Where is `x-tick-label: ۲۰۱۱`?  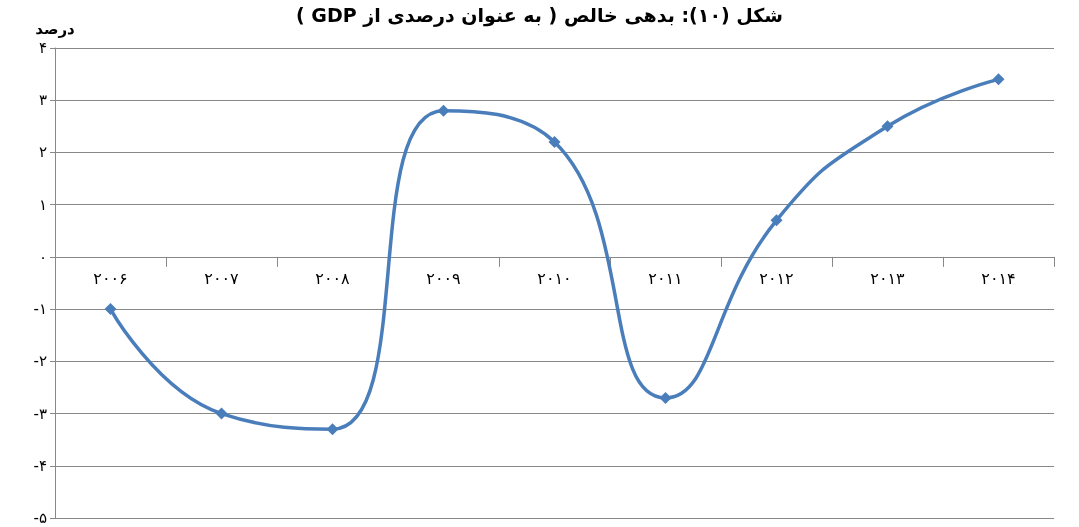 x-tick-label: ۲۰۱۱ is located at coordinates (665, 279).